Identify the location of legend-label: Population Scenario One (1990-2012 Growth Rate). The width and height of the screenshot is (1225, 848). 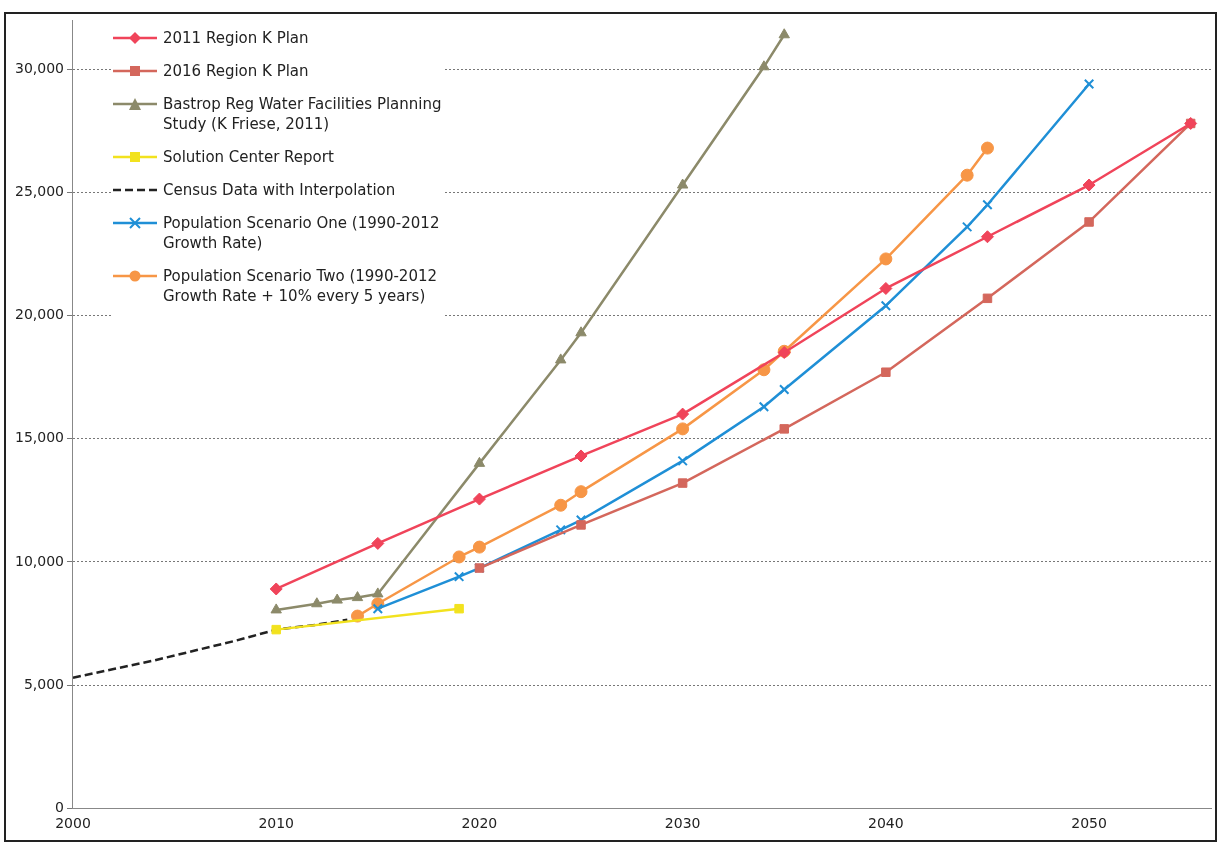
(301, 233).